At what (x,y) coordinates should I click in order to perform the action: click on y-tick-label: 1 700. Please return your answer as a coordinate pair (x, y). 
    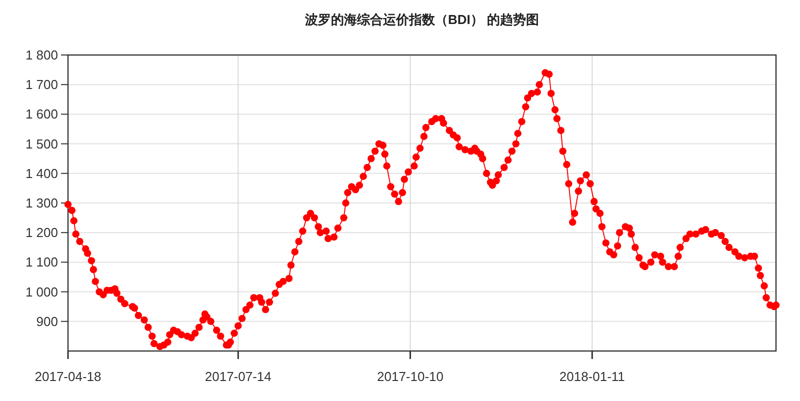
    Looking at the image, I should click on (41, 84).